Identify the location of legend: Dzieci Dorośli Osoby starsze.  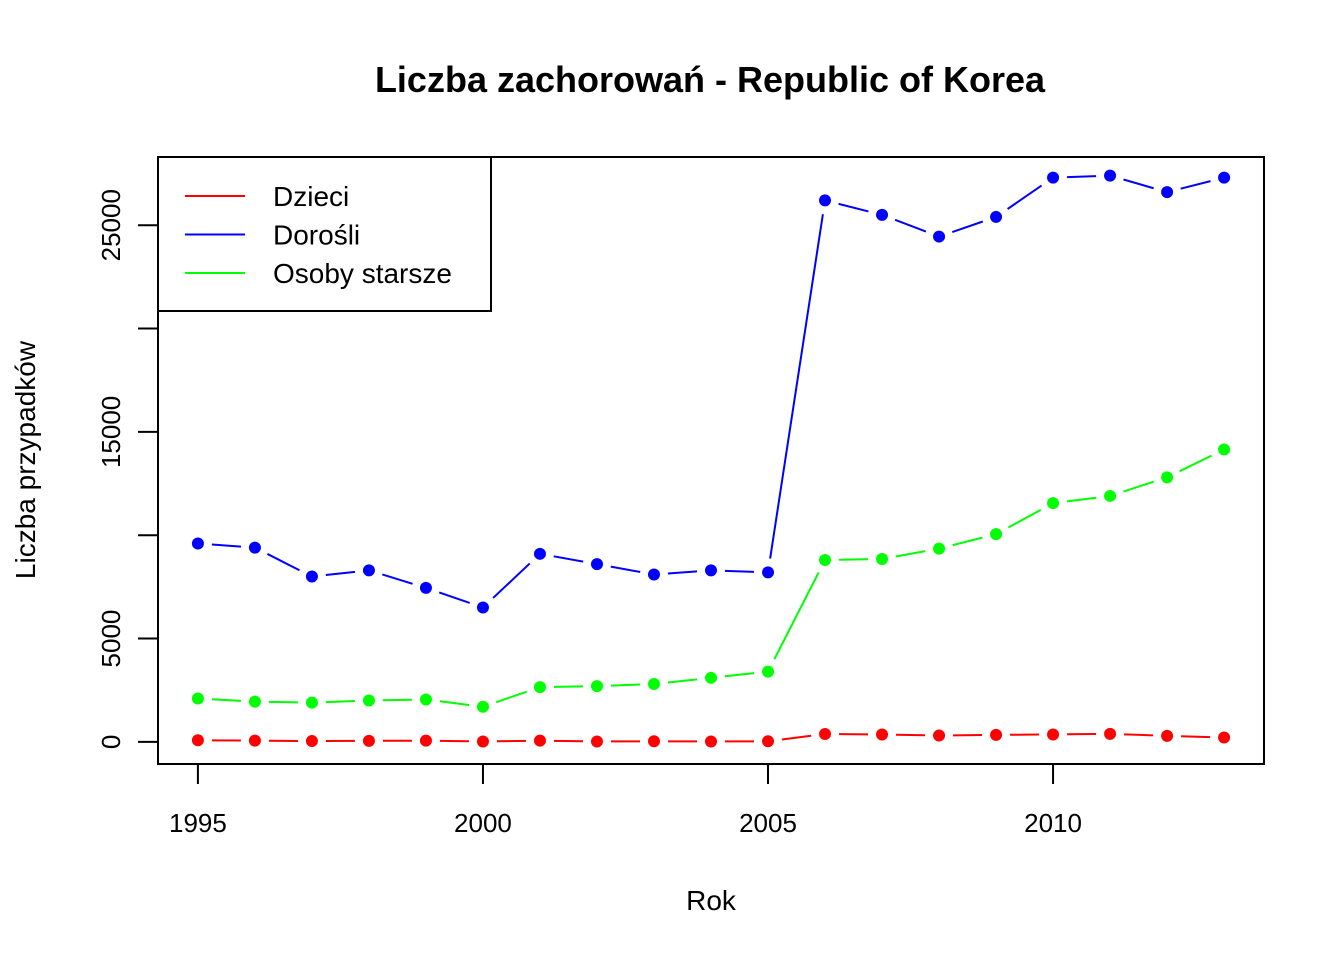
(324, 234).